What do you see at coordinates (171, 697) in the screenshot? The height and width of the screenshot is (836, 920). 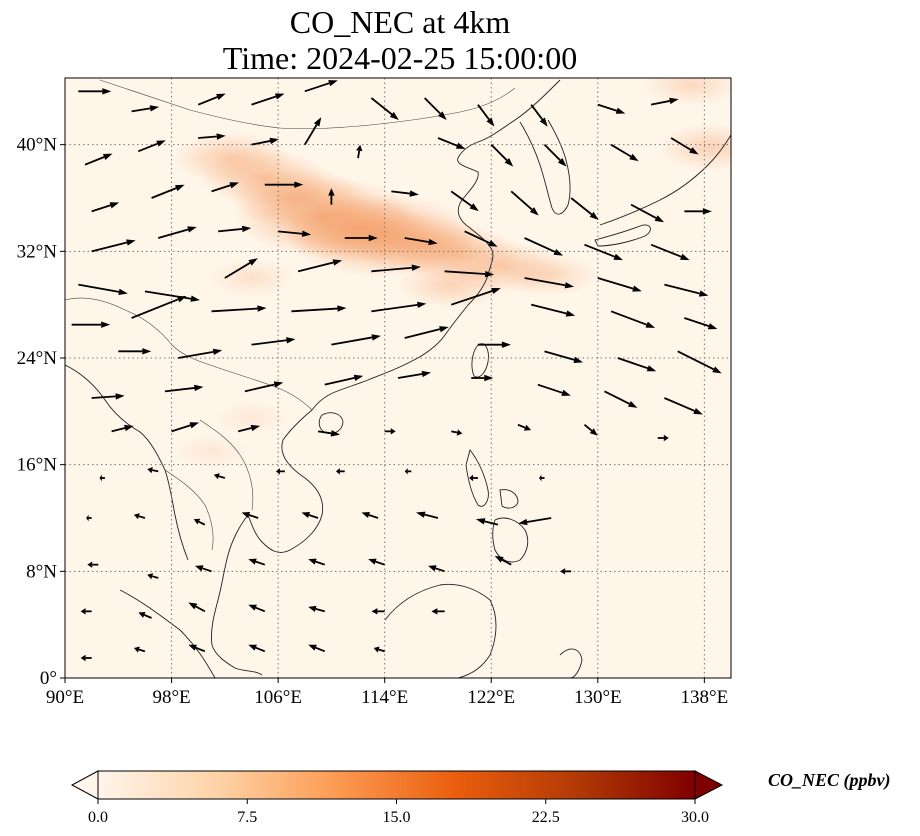 I see `lon-tick-label: 98°E` at bounding box center [171, 697].